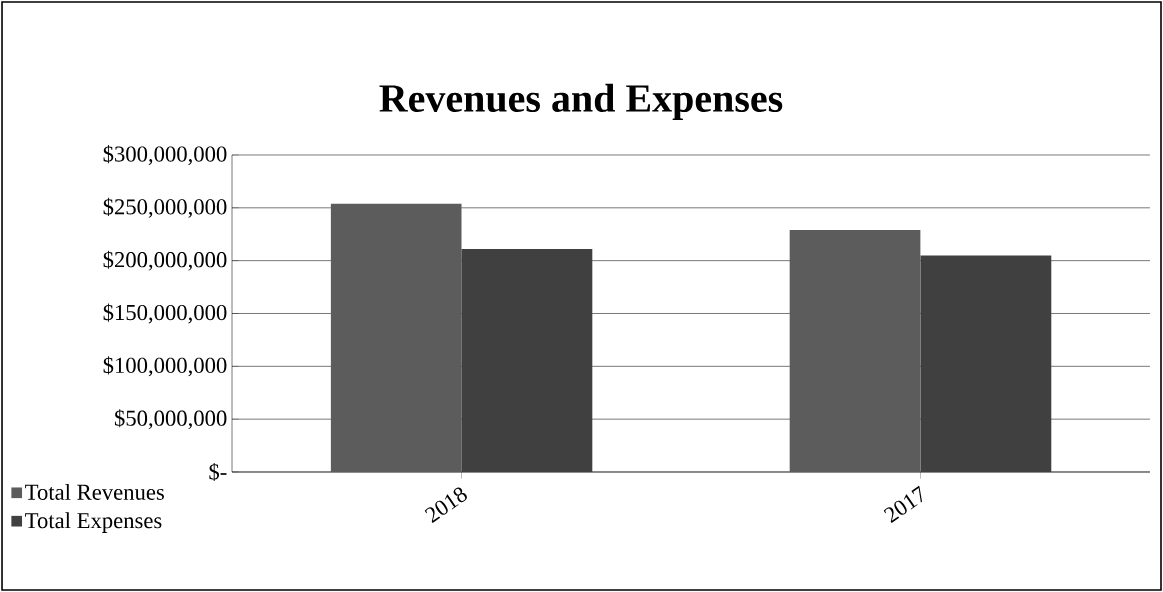 This screenshot has height=592, width=1163. Describe the element at coordinates (93, 522) in the screenshot. I see `legend-label: Total Expenses` at that location.